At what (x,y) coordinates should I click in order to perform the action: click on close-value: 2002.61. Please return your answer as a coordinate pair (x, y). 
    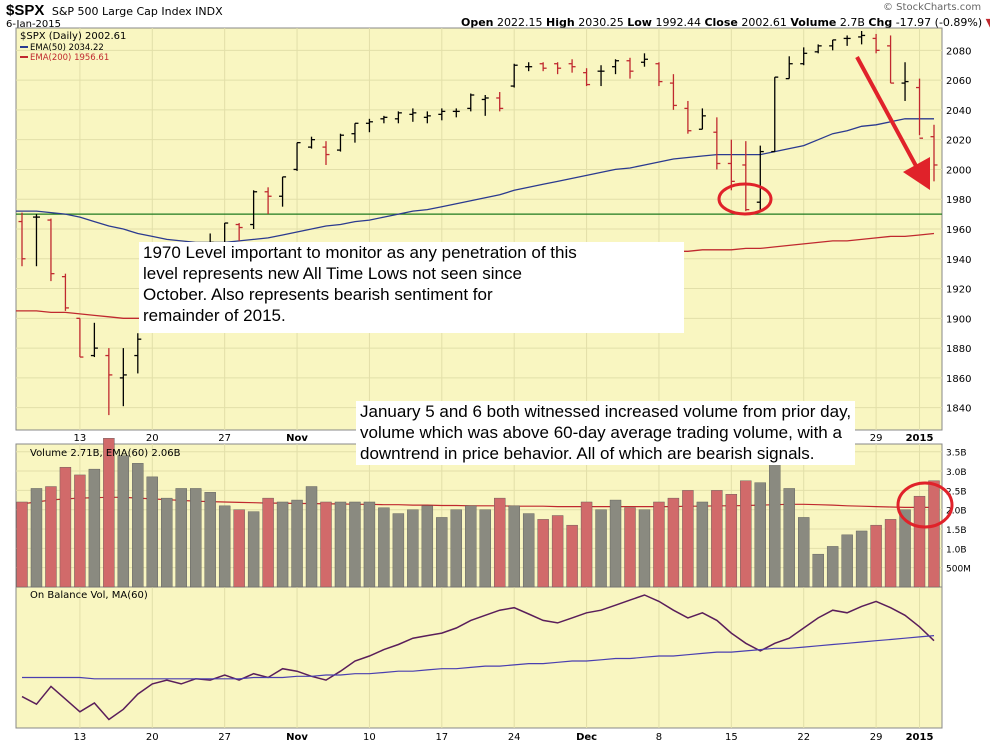
    Looking at the image, I should click on (764, 22).